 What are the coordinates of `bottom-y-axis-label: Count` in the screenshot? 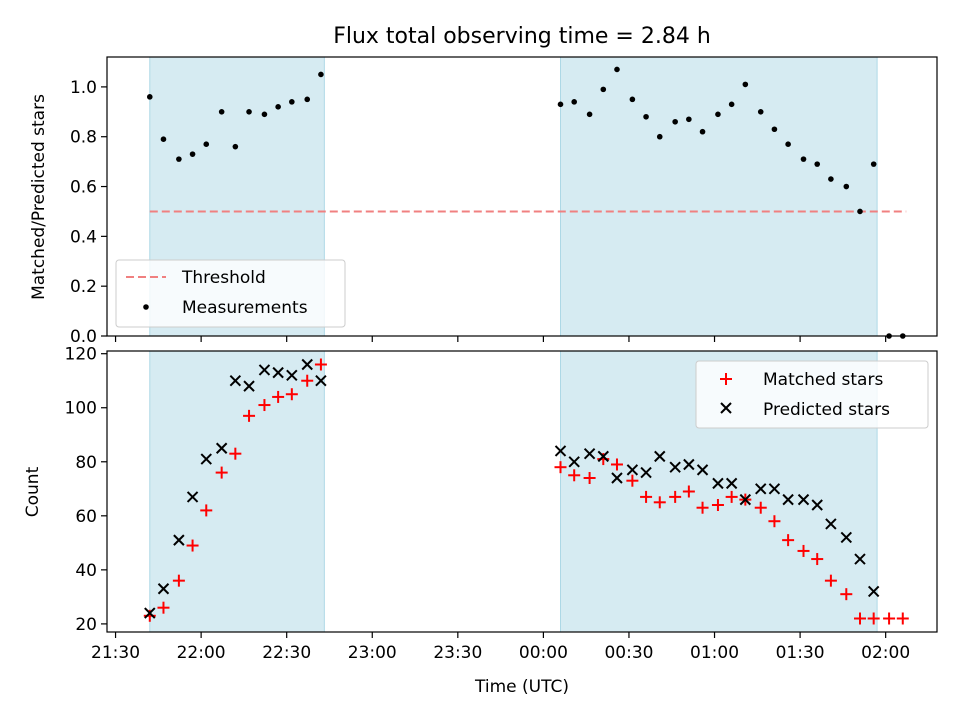 It's located at (33, 491).